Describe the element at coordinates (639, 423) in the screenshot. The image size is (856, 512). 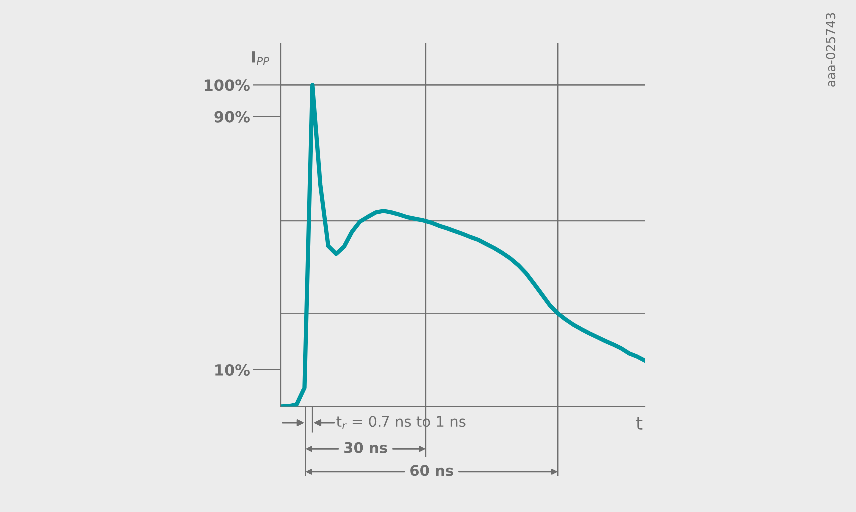
I see `x-axis-title: t` at that location.